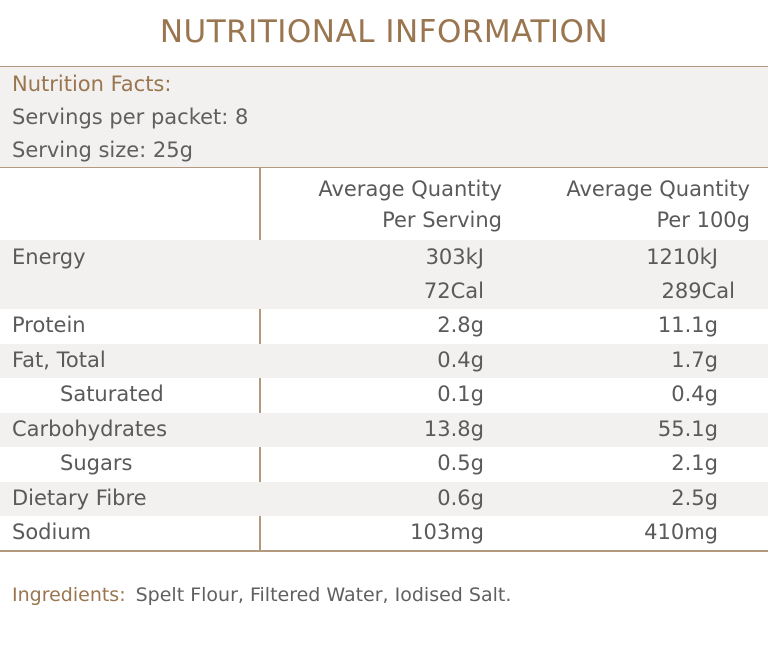 Image resolution: width=768 pixels, height=656 pixels. What do you see at coordinates (59, 360) in the screenshot?
I see `row-name: Fat, Total` at bounding box center [59, 360].